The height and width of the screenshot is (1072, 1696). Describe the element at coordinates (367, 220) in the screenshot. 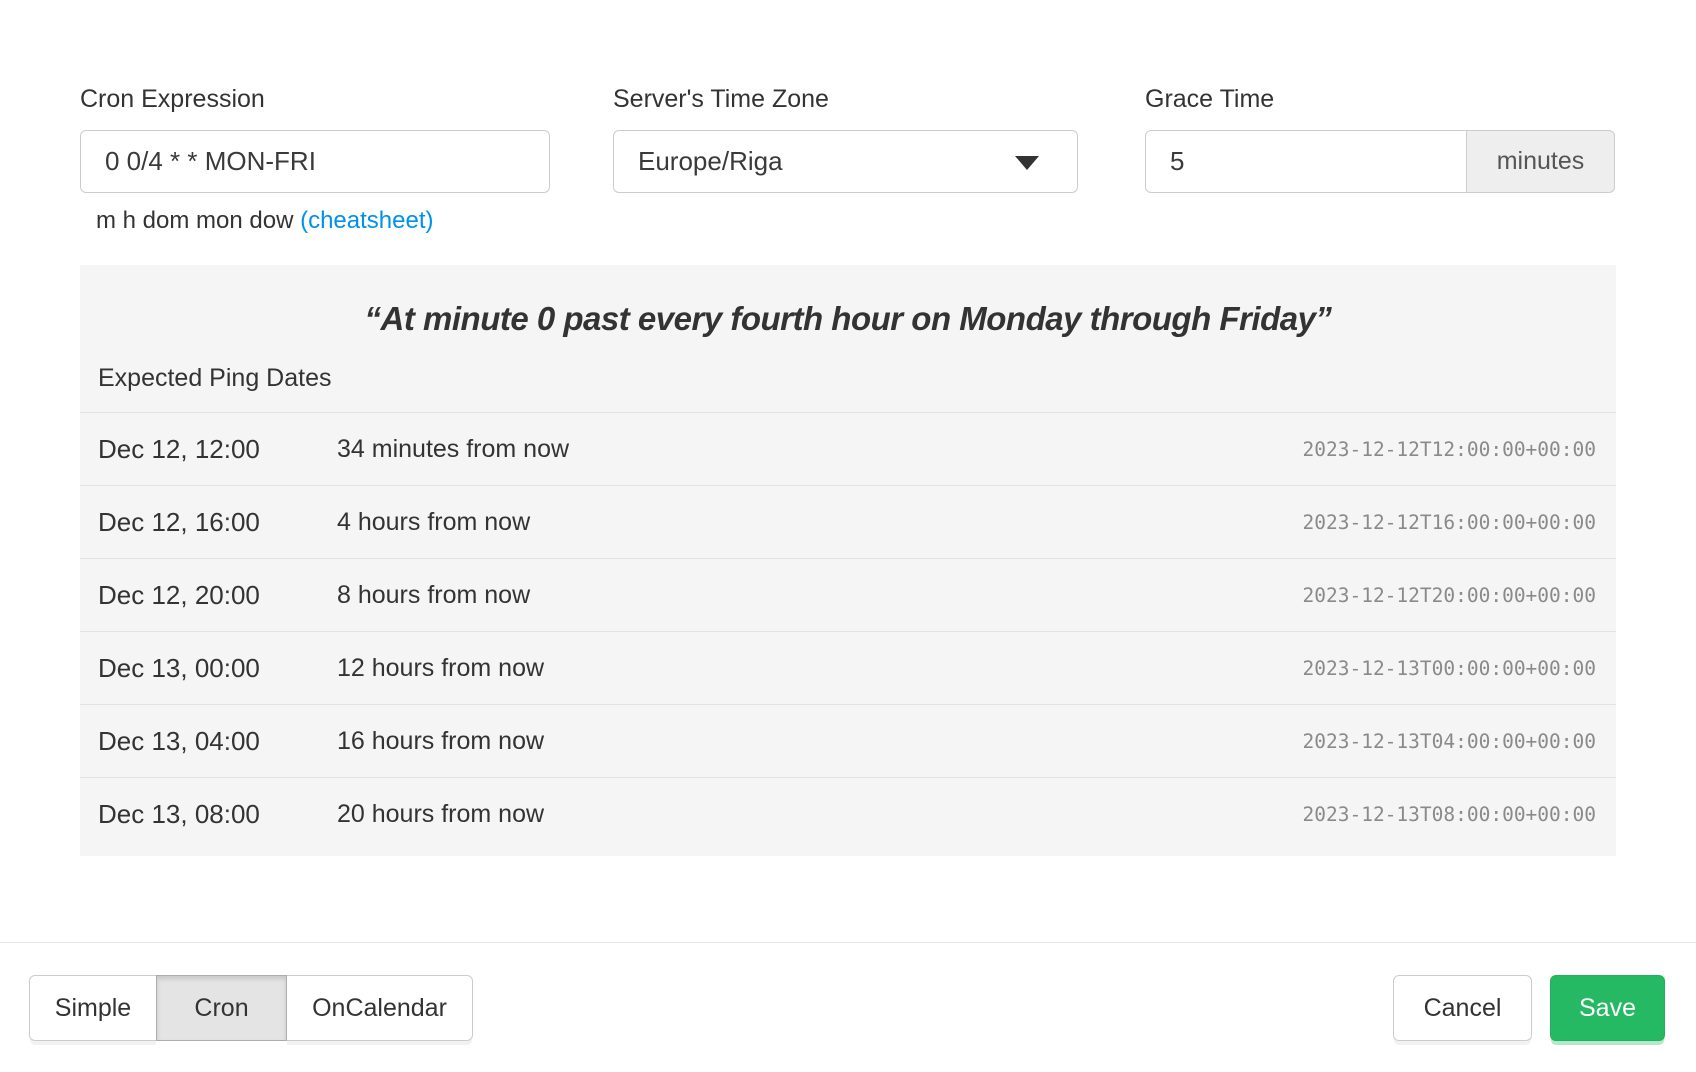

I see `cheatsheet-link: (cheatsheet)` at that location.